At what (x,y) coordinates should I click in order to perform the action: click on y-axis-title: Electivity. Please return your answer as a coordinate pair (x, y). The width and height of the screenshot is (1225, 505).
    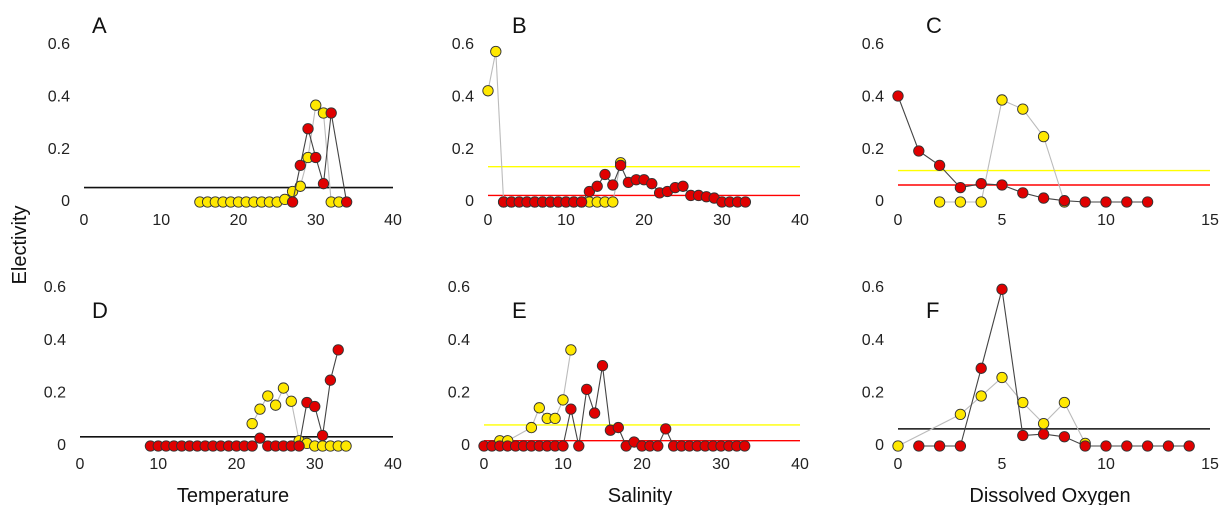
    Looking at the image, I should click on (20, 245).